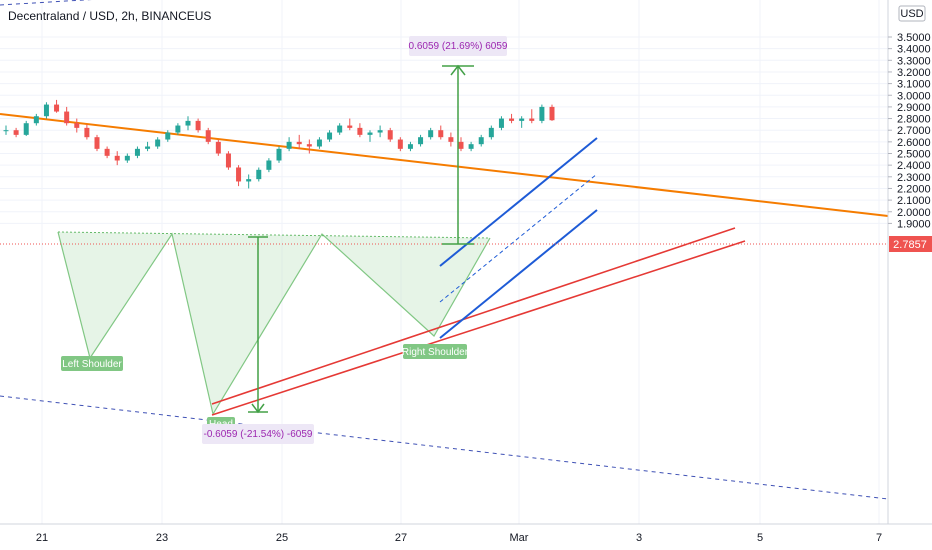 The height and width of the screenshot is (550, 932). I want to click on x-tick-label: 25, so click(282, 538).